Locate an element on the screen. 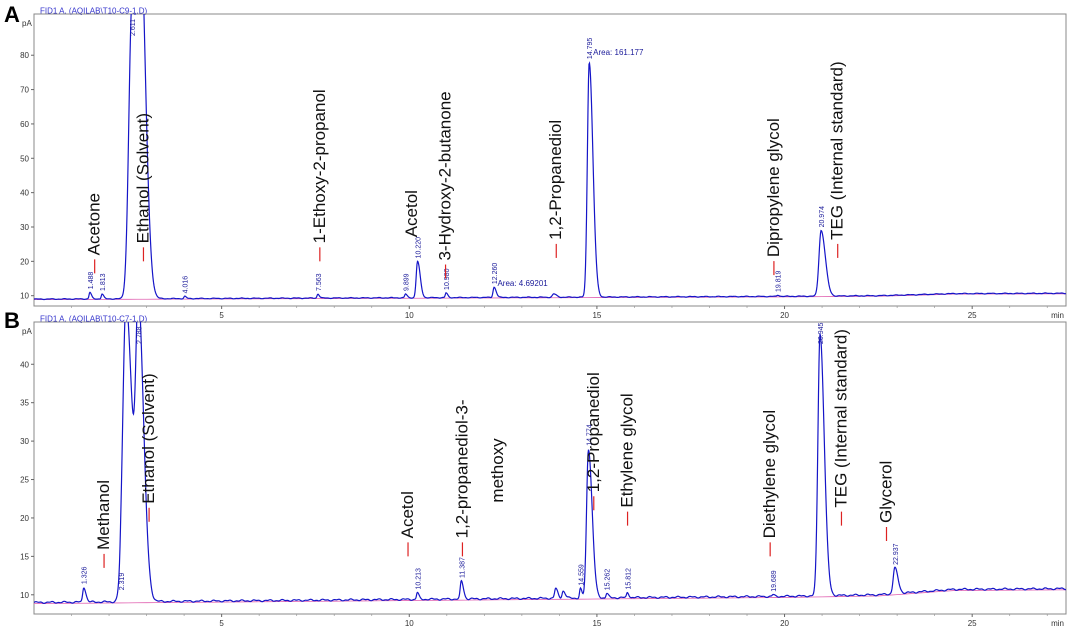  chromatogram-header: FID1 A, (AQILAB\T10-C7-1.D) is located at coordinates (93, 319).